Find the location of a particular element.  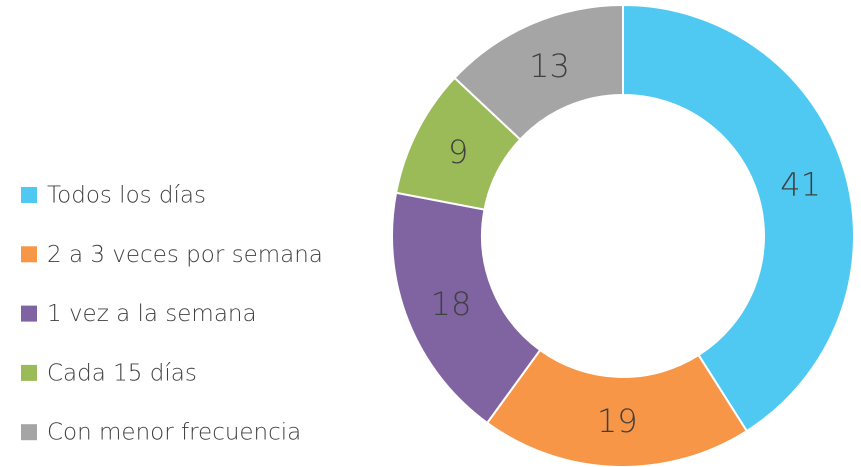

legend-label: 2 a 3 veces por semana is located at coordinates (185, 255).